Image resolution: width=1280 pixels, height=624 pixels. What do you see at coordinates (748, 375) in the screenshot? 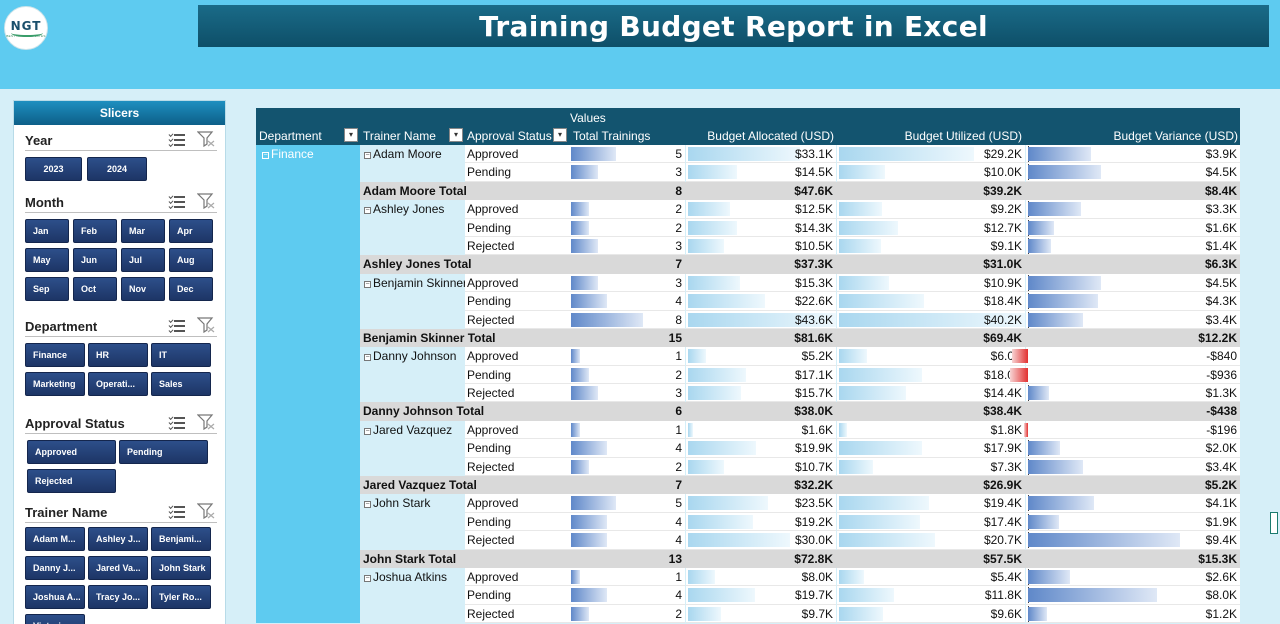
I see `pivot-row: Pending 2 $17.1K $18.0K -$936` at bounding box center [748, 375].